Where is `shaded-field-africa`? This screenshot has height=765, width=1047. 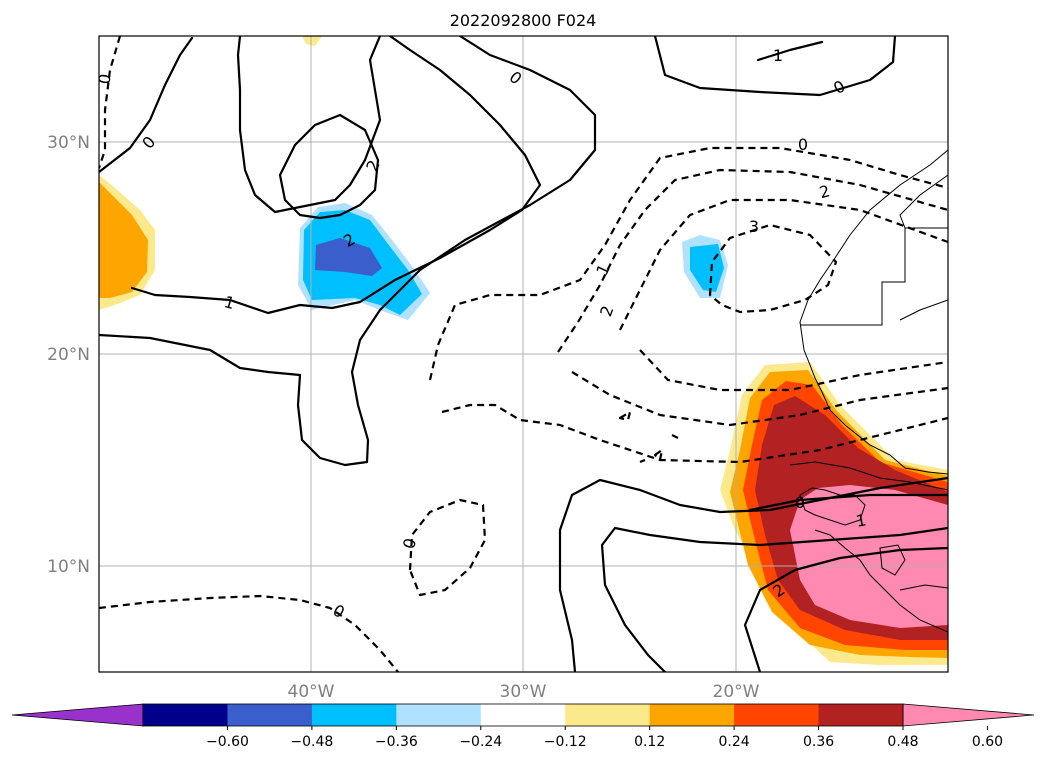
shaded-field-africa is located at coordinates (834, 513).